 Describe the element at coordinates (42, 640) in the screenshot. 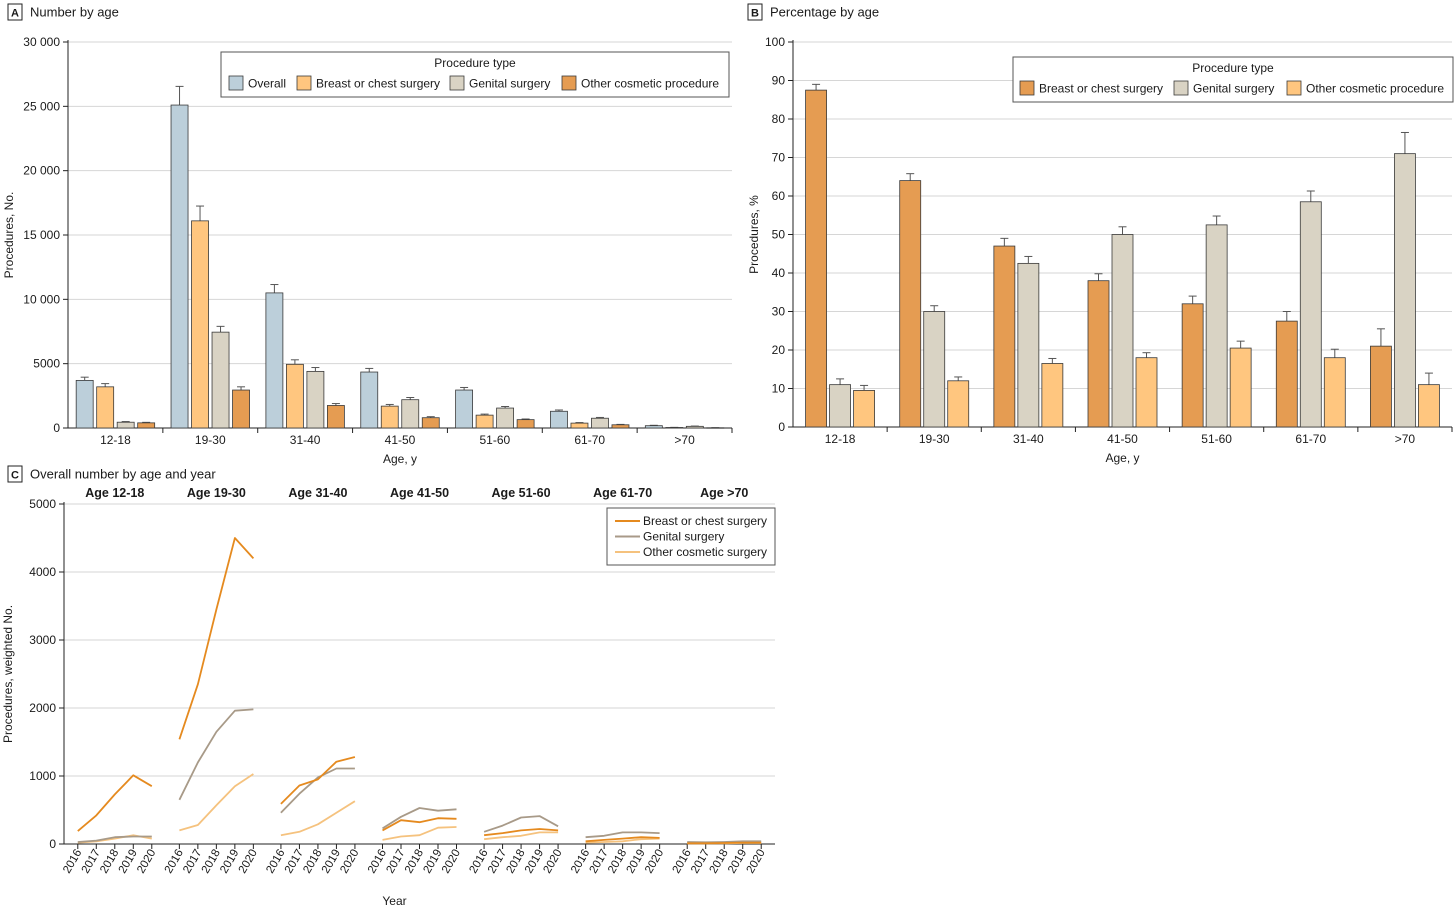

I see `y-tick-label: 3000` at that location.